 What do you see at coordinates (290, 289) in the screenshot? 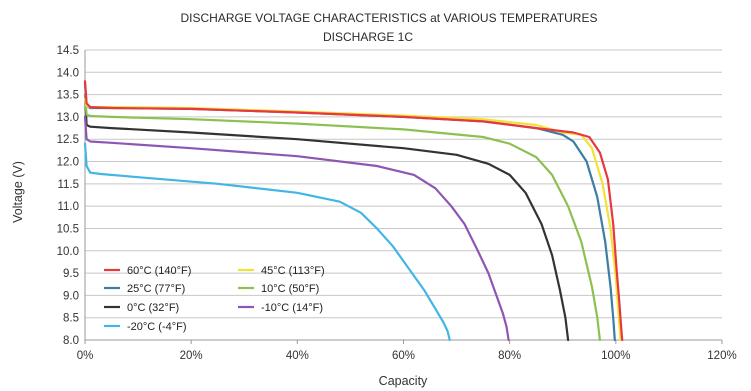
I see `legend-label: 10°C (50°F)` at bounding box center [290, 289].